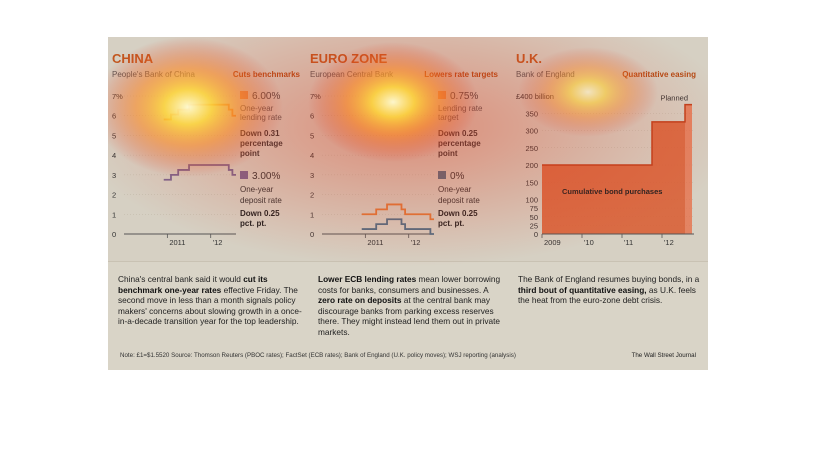 The width and height of the screenshot is (816, 464). What do you see at coordinates (545, 74) in the screenshot?
I see `uk-subtitle: Bank of England` at bounding box center [545, 74].